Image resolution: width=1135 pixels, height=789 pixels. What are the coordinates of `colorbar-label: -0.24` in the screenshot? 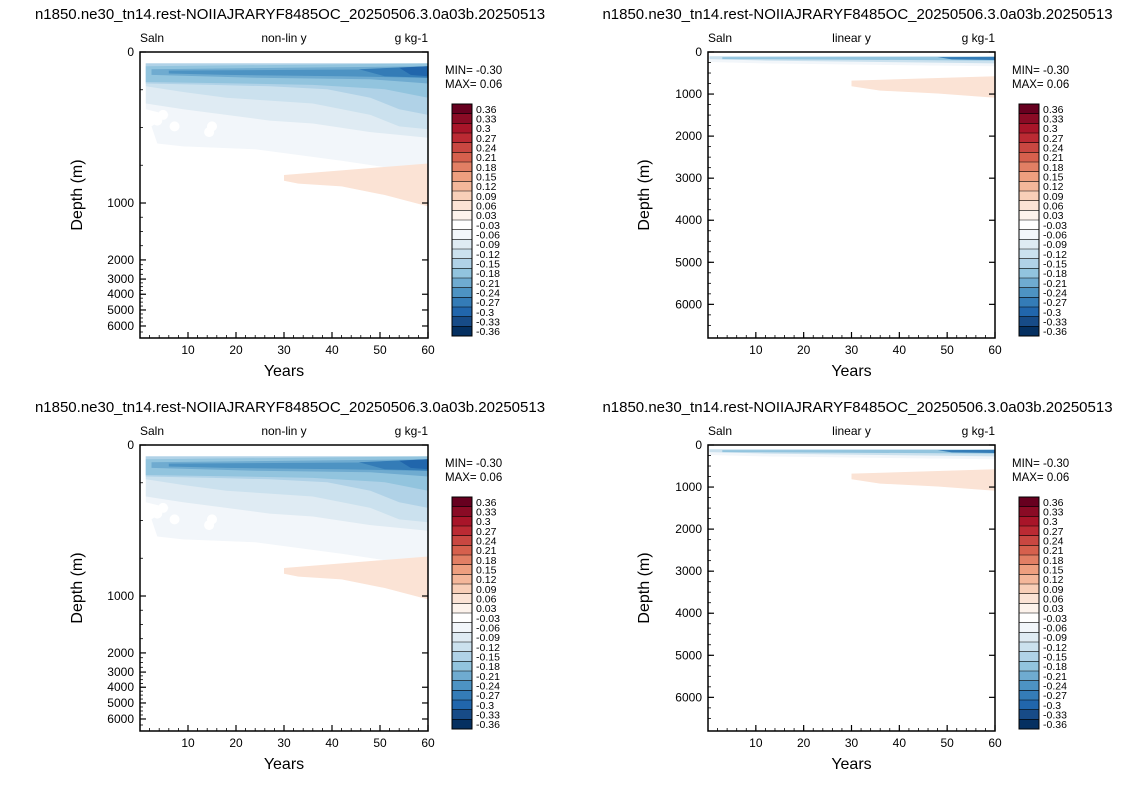 It's located at (1055, 294).